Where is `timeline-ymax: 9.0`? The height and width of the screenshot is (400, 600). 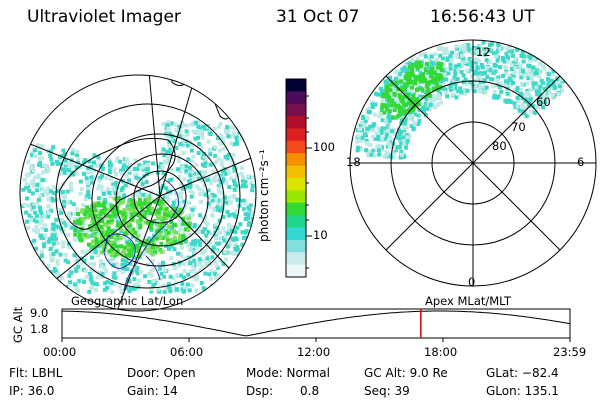
timeline-ymax: 9.0 is located at coordinates (39, 313).